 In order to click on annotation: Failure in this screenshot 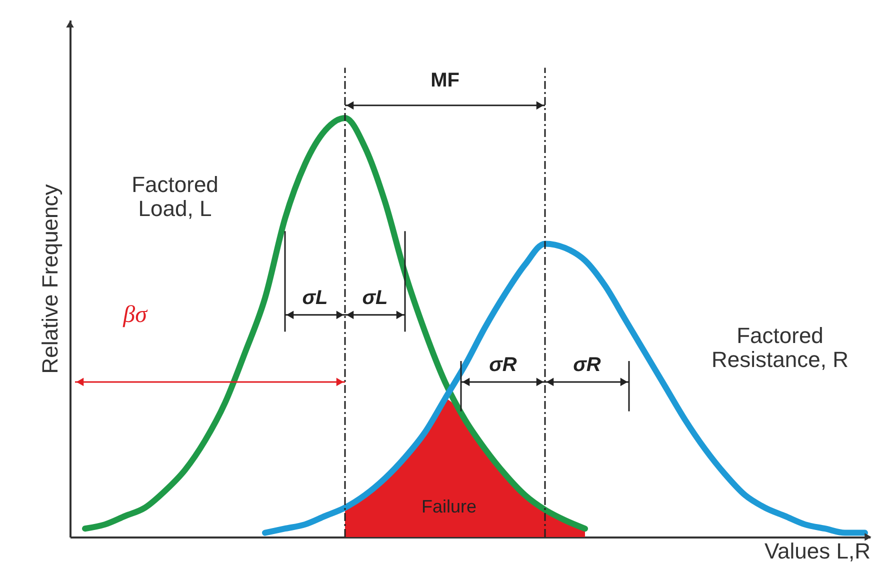, I will do `click(449, 506)`.